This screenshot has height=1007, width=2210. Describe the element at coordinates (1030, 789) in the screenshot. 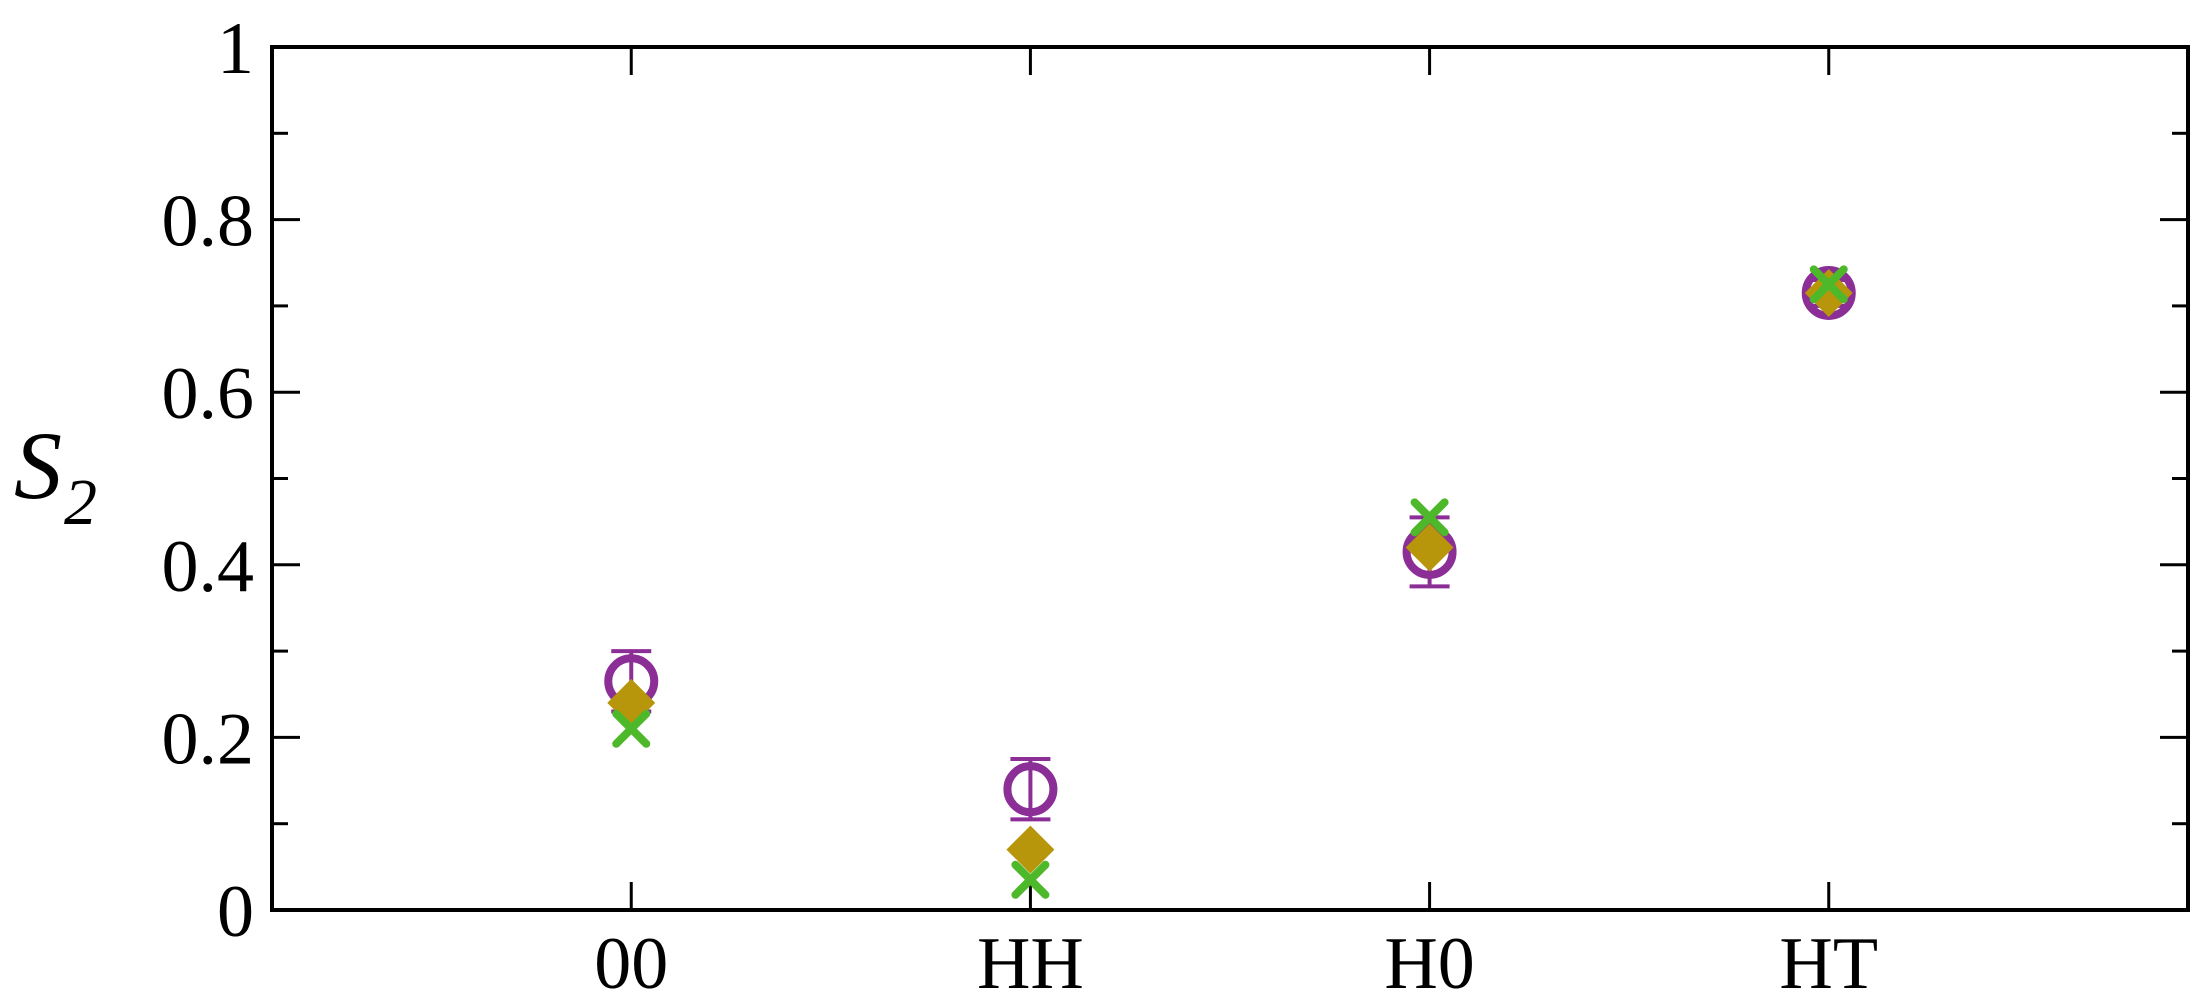

I see `data-point-circle` at that location.